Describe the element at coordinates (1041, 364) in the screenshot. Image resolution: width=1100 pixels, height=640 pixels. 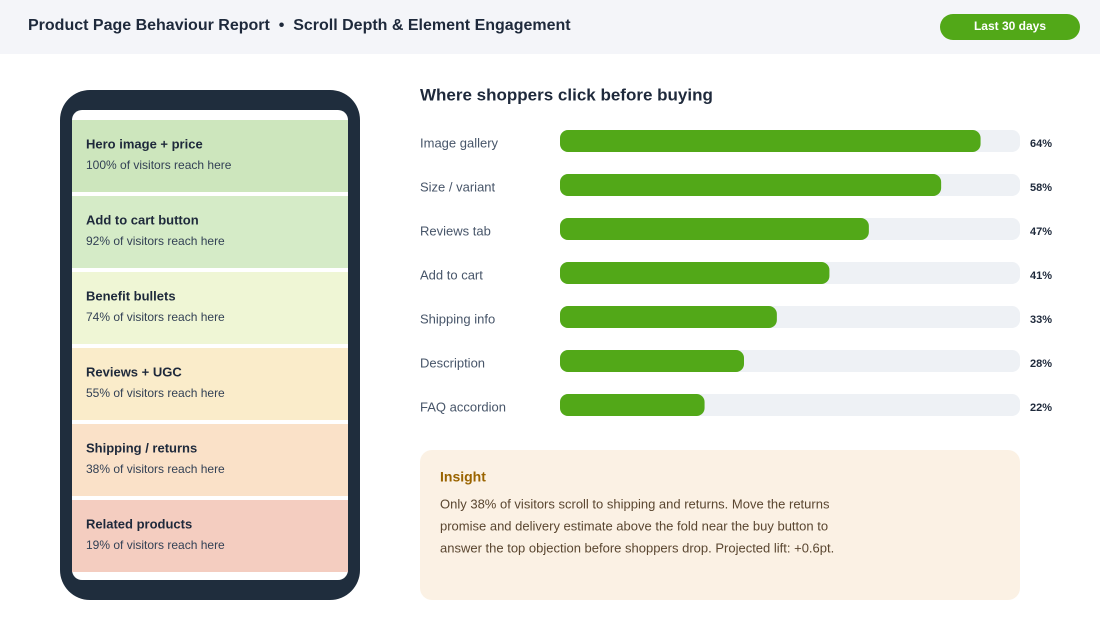
I see `value-label: 28%` at that location.